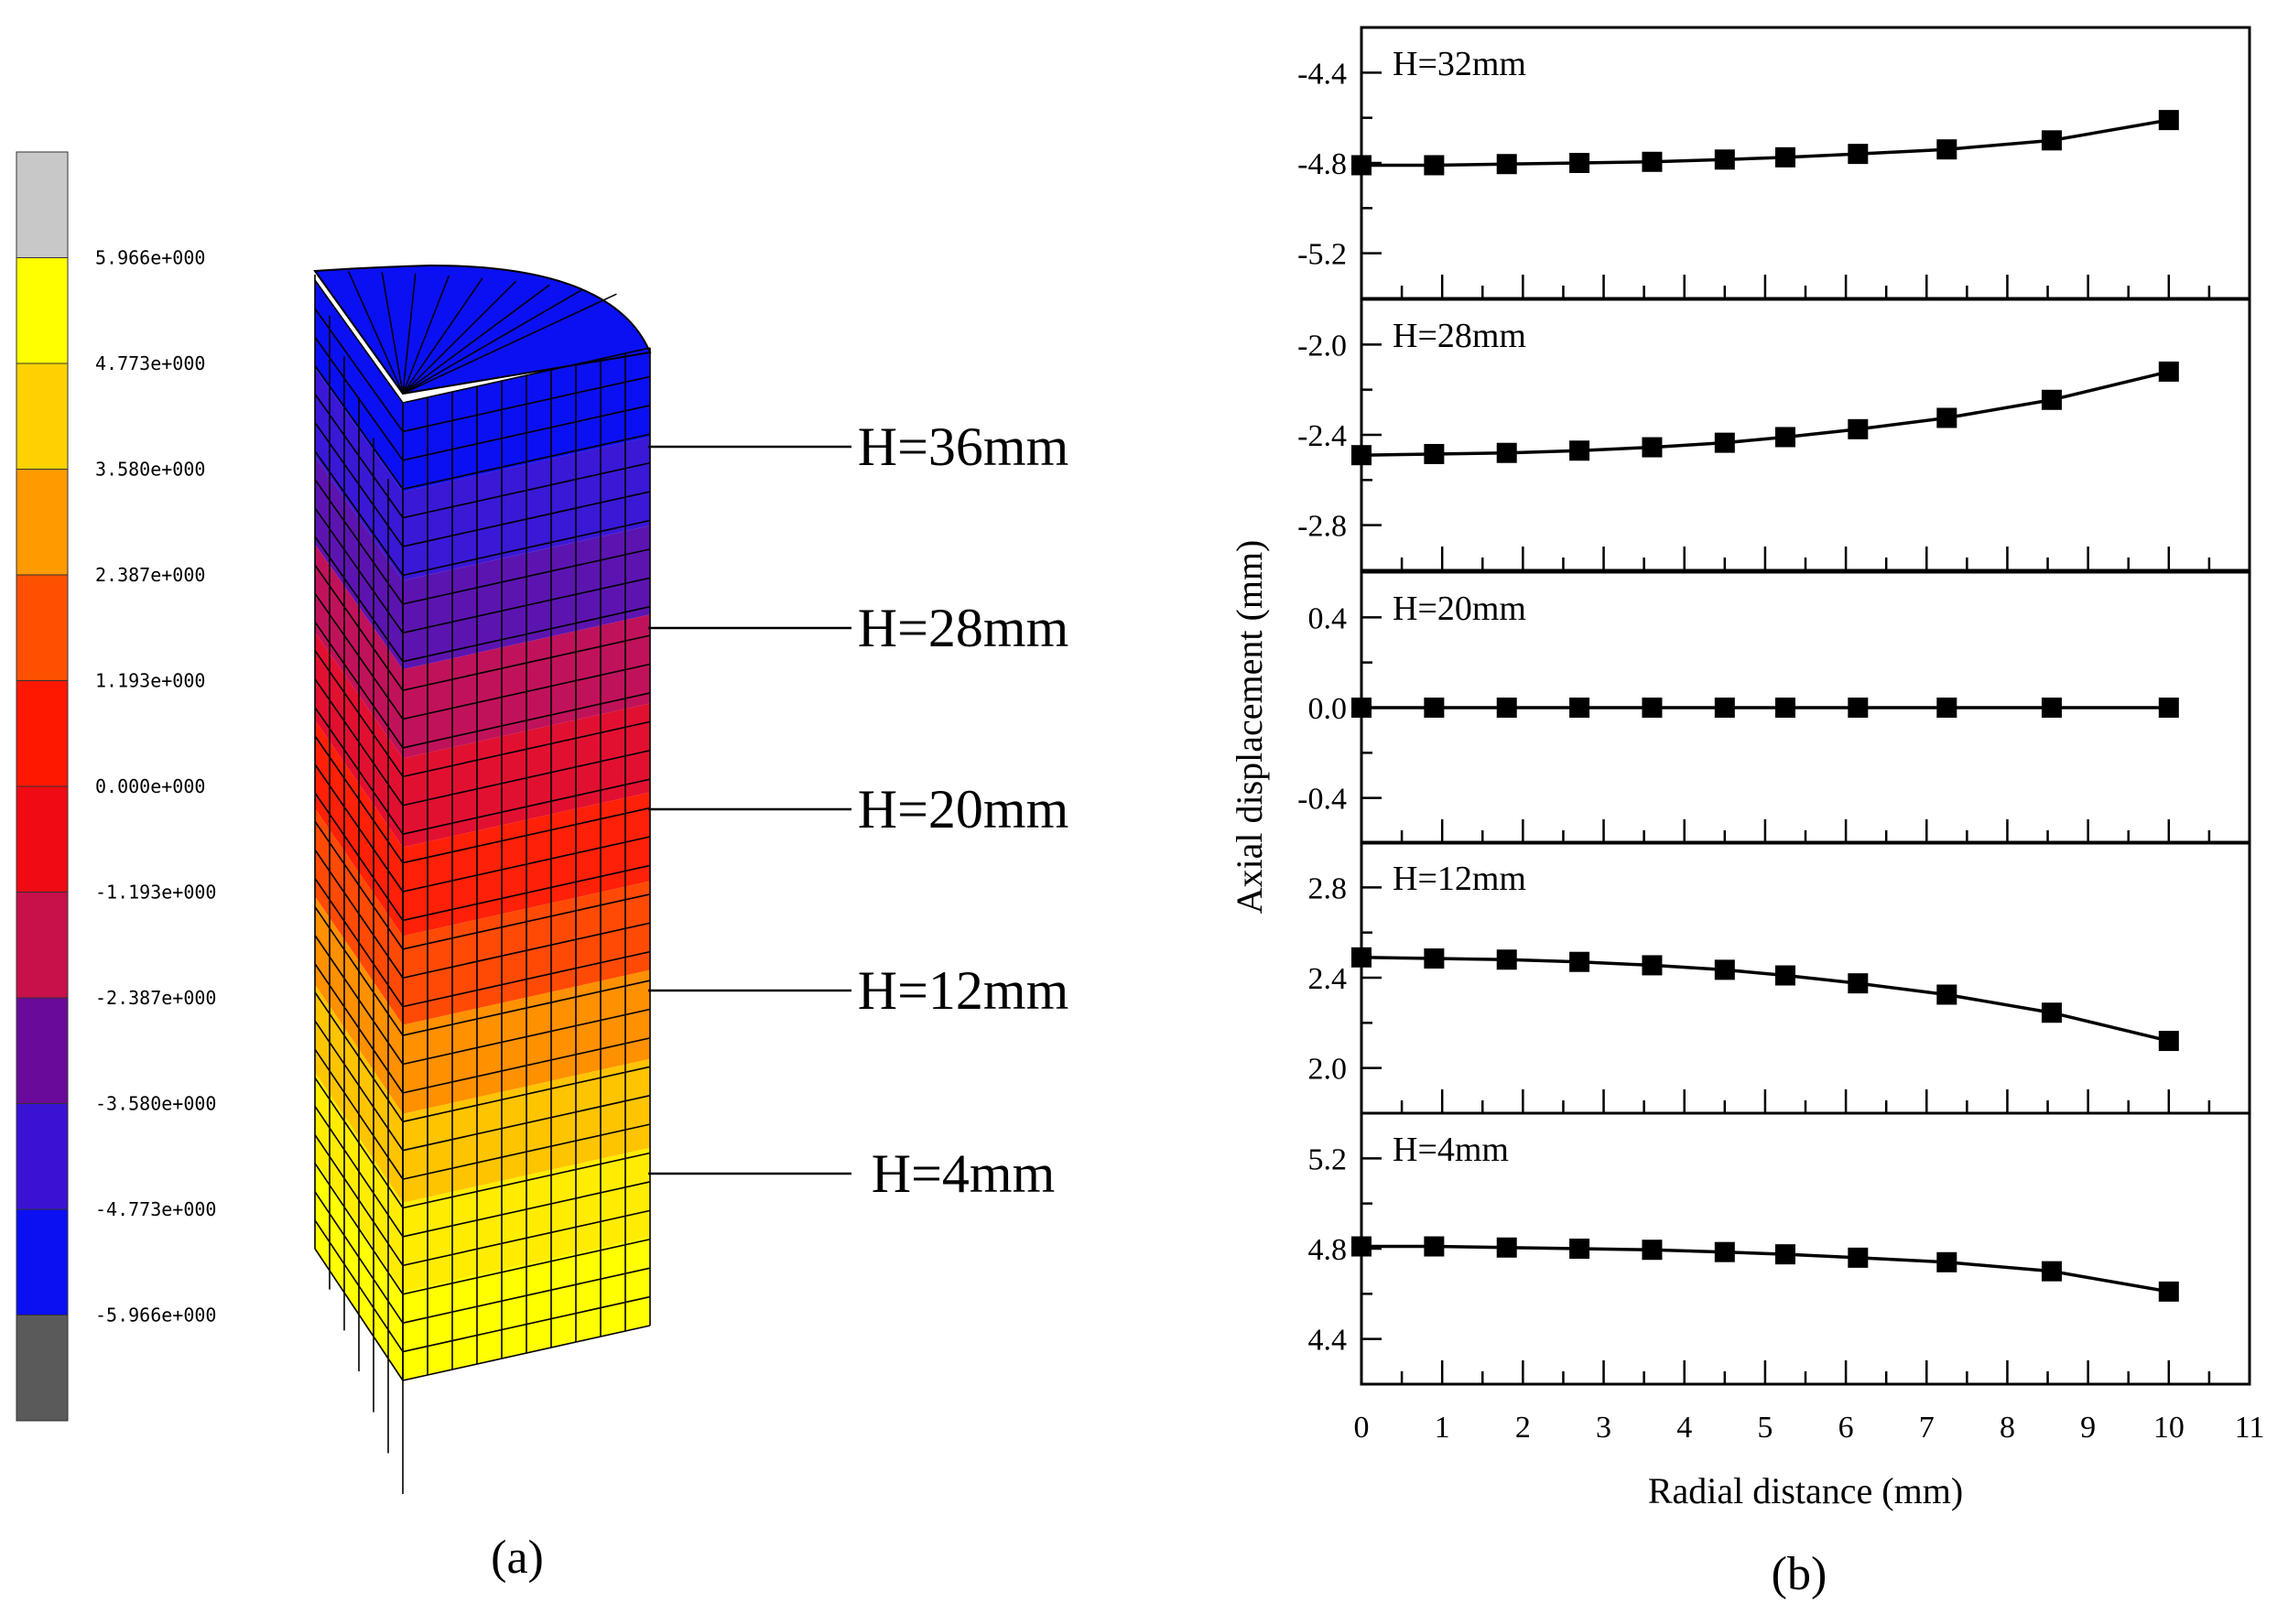 The height and width of the screenshot is (1624, 2277). What do you see at coordinates (1328, 888) in the screenshot?
I see `y-tick-label: 2.8` at bounding box center [1328, 888].